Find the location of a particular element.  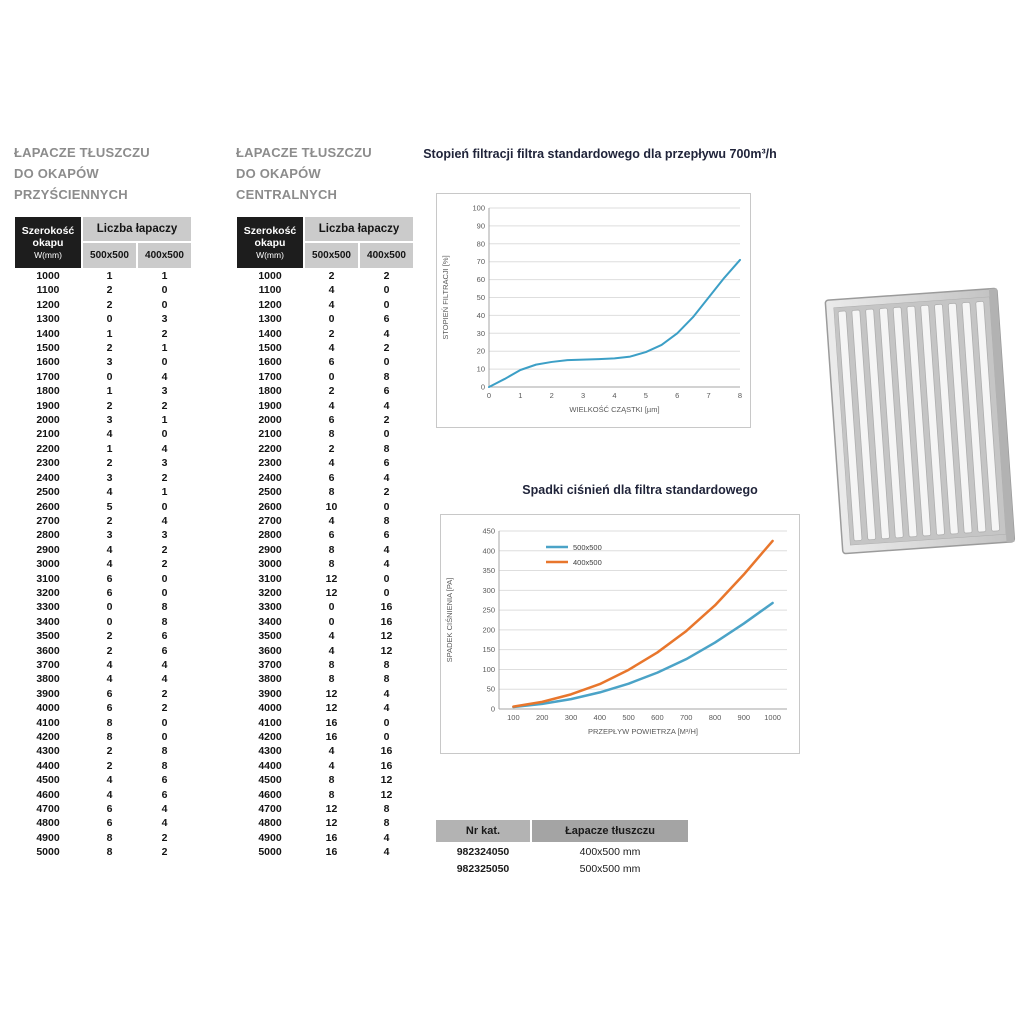

hood-width-cell: 3500 is located at coordinates (48, 636).